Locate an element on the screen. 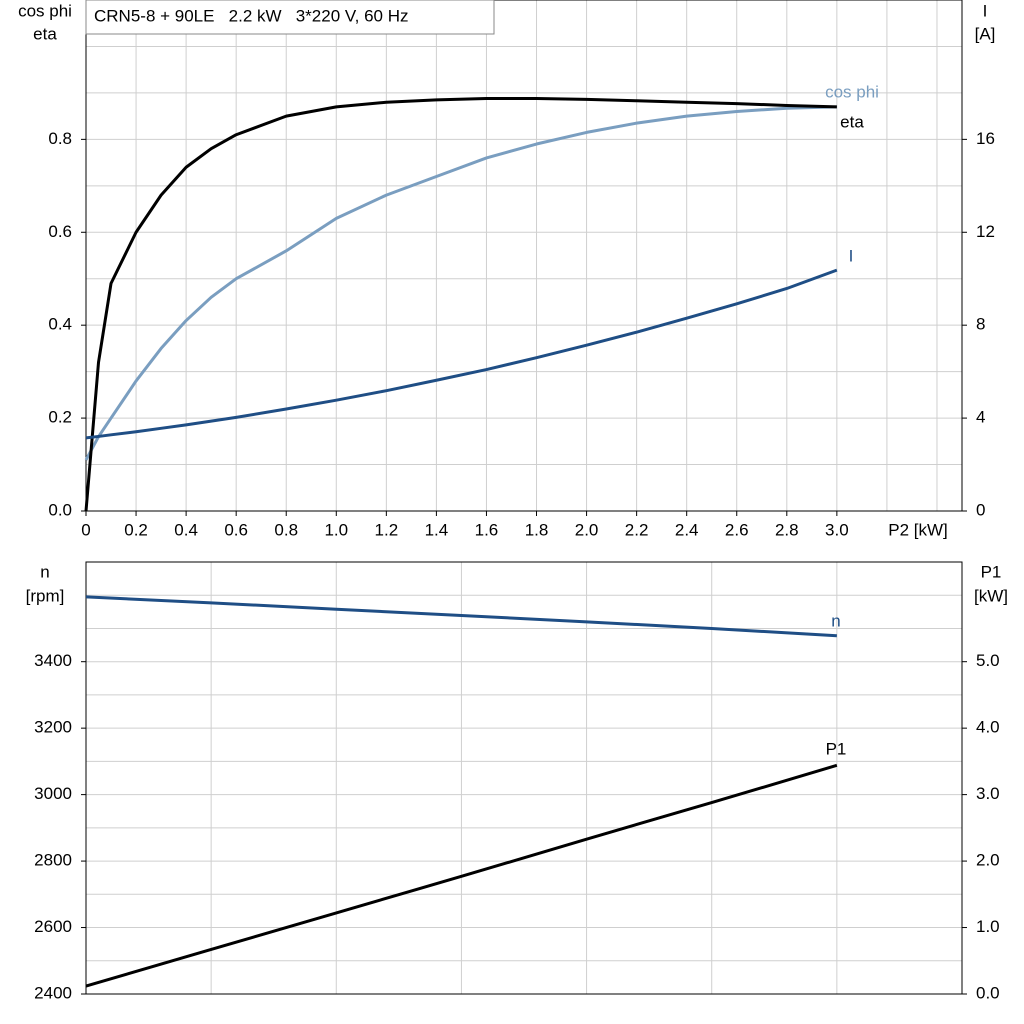 This screenshot has height=1024, width=1024. y2-tick-label: 4 is located at coordinates (980, 417).